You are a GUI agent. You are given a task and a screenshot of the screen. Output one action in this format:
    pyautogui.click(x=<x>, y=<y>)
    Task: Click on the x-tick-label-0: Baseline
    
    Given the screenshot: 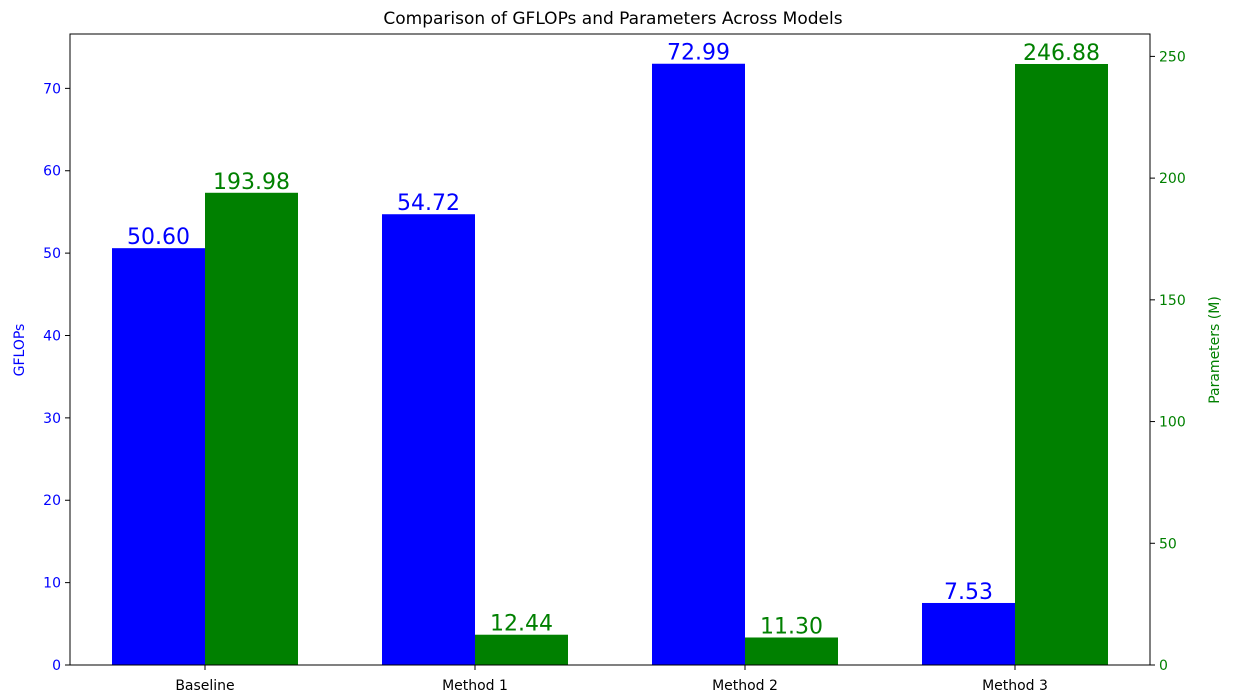 What is the action you would take?
    pyautogui.click(x=204, y=686)
    